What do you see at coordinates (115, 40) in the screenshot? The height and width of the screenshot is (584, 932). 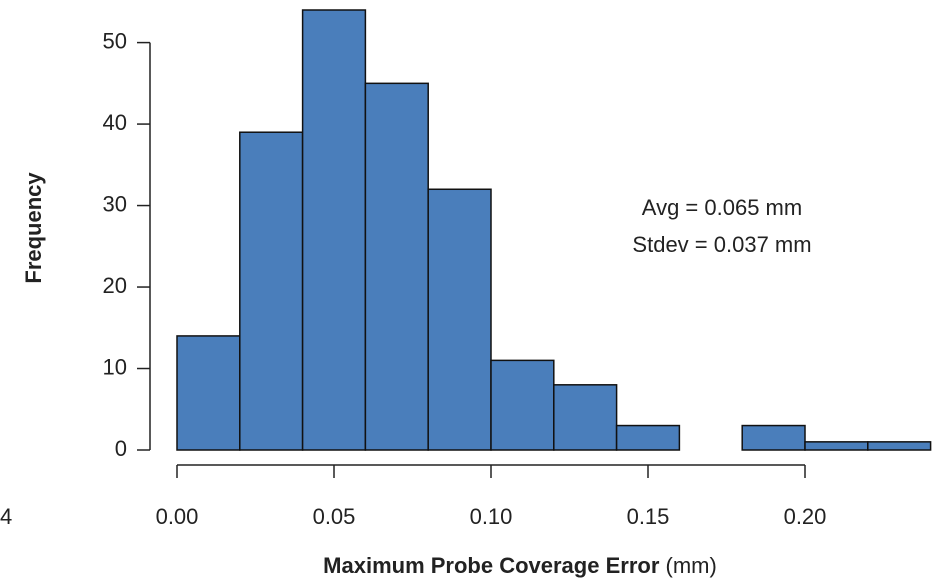 I see `y-tick-label: 50` at bounding box center [115, 40].